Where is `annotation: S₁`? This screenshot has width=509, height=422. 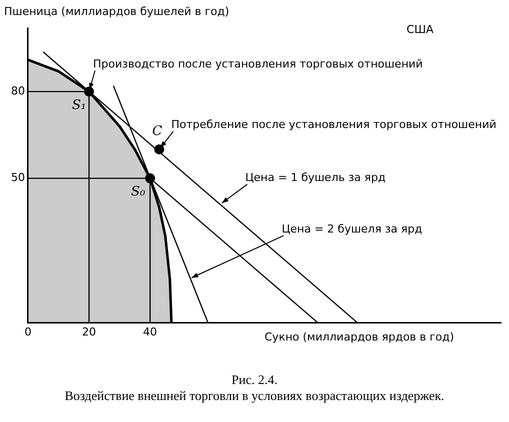
annotation: S₁ is located at coordinates (79, 105).